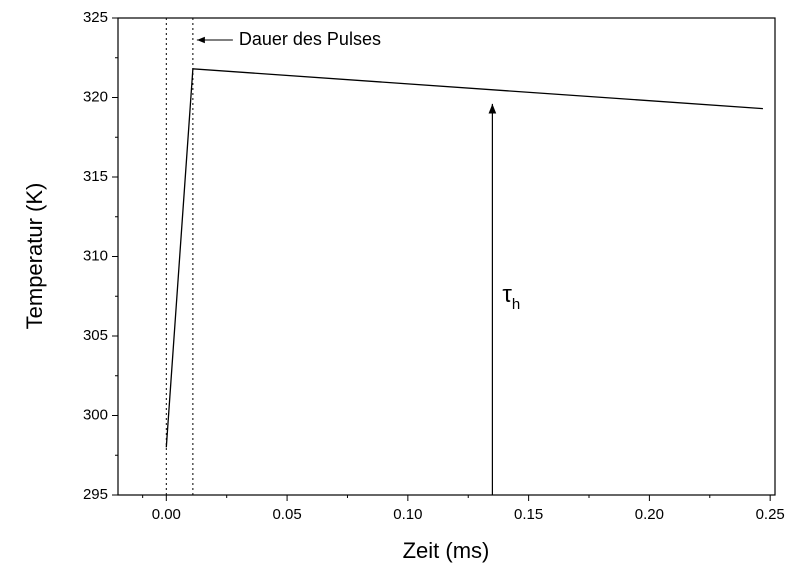 Image resolution: width=791 pixels, height=573 pixels. What do you see at coordinates (649, 514) in the screenshot?
I see `x-tick-label: 0.20` at bounding box center [649, 514].